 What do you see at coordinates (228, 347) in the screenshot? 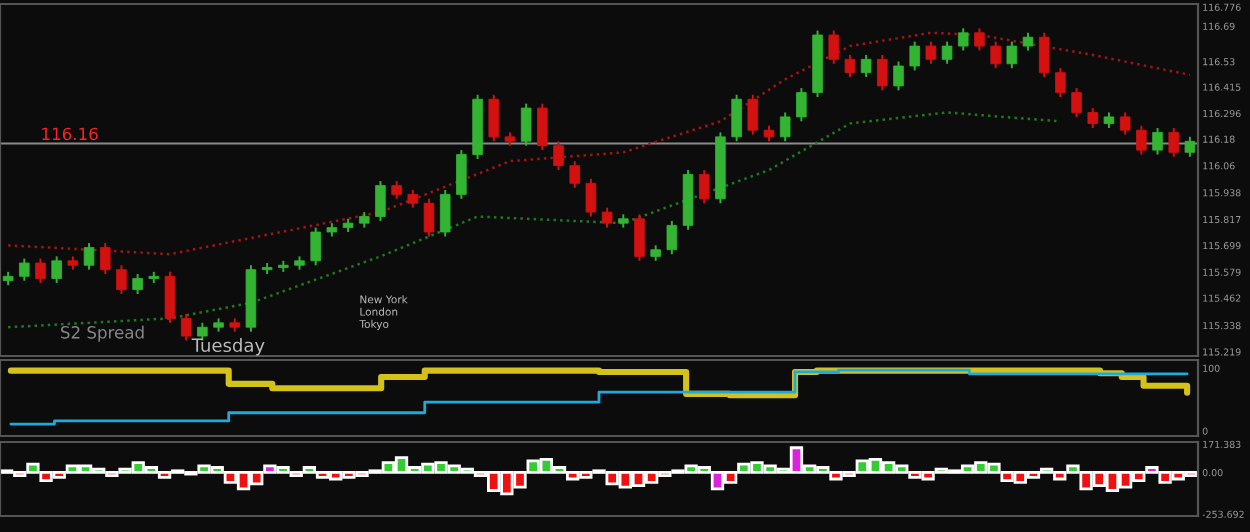
I see `annotation: Tuesday` at bounding box center [228, 347].